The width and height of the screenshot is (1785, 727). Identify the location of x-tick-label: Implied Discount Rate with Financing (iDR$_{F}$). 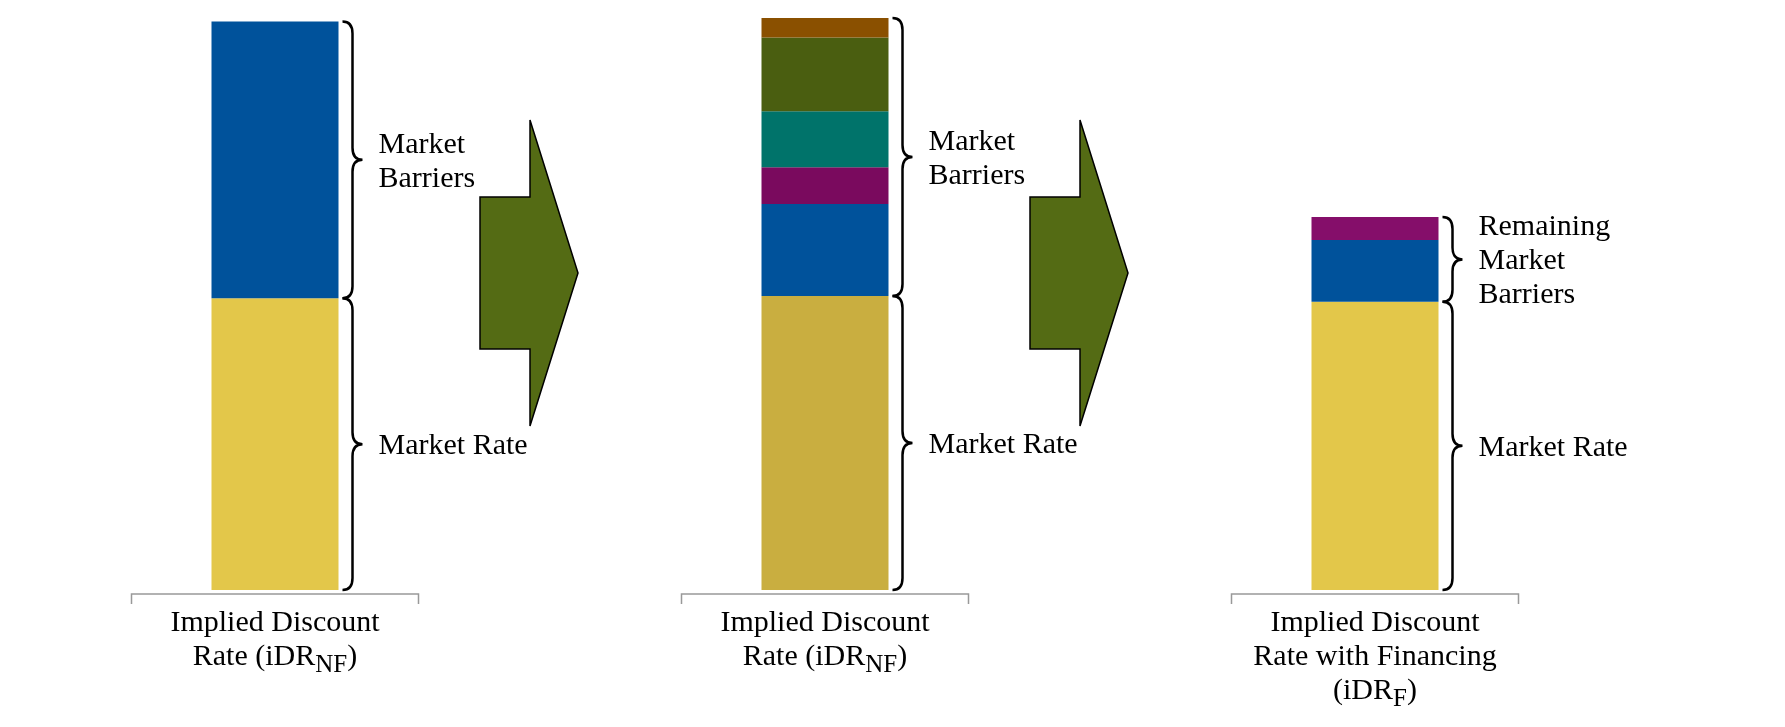
(1375, 658).